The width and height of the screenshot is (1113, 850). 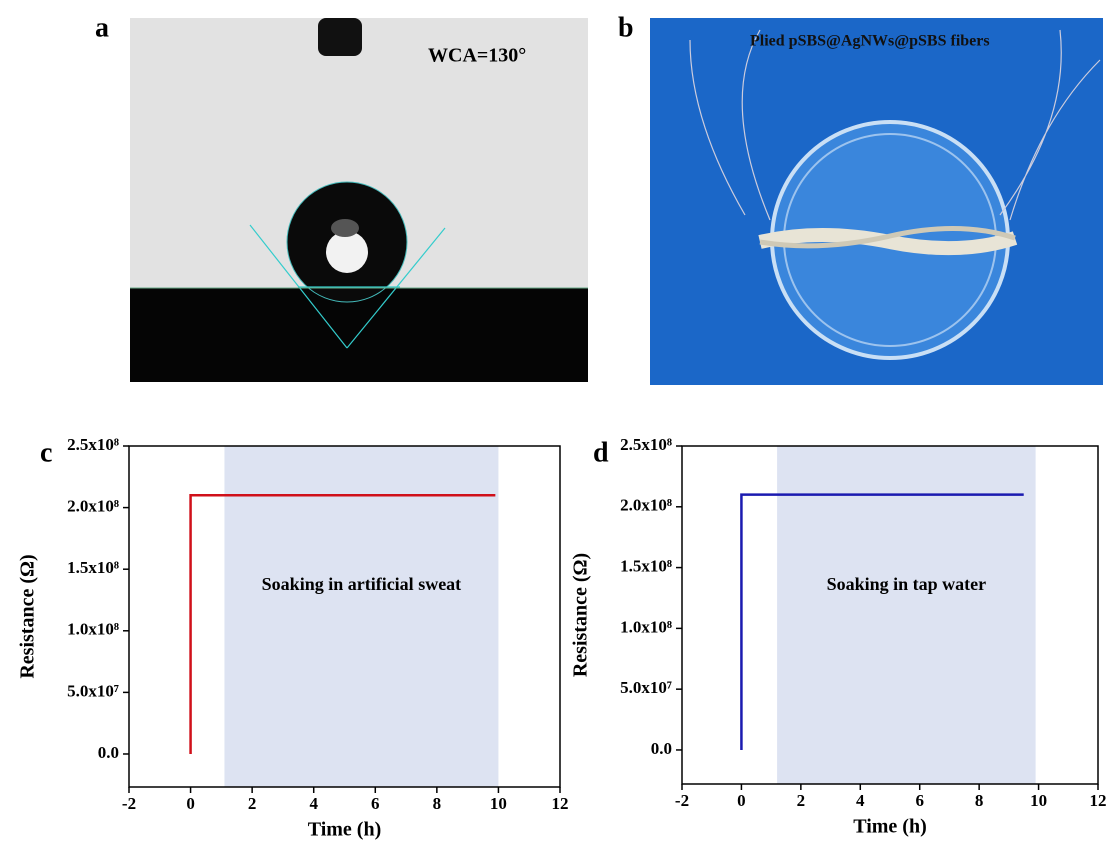 I want to click on annotation: WCA=130°, so click(x=477, y=56).